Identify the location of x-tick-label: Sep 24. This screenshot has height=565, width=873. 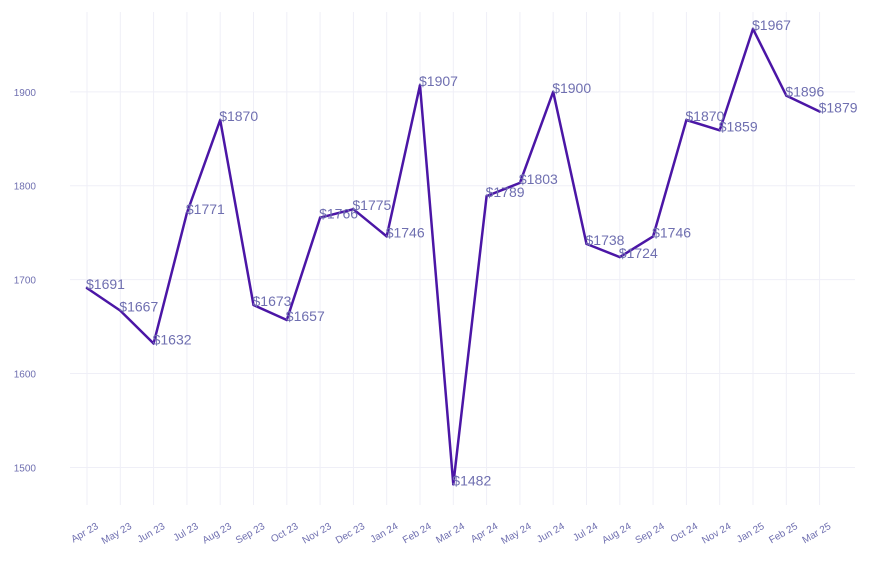
(650, 534).